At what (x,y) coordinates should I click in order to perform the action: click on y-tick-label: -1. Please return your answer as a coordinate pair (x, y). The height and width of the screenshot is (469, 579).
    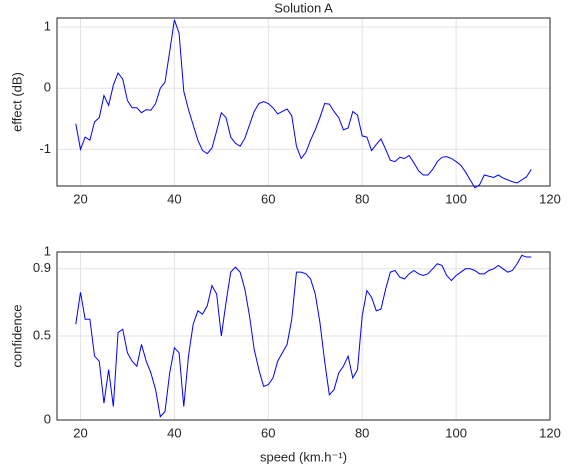
    Looking at the image, I should click on (45, 148).